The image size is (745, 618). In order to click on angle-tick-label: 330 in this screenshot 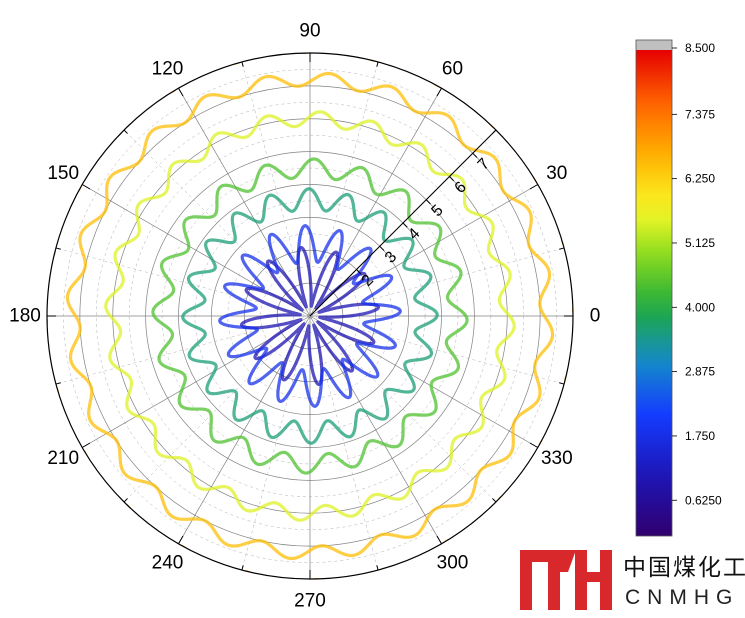, I will do `click(557, 458)`.